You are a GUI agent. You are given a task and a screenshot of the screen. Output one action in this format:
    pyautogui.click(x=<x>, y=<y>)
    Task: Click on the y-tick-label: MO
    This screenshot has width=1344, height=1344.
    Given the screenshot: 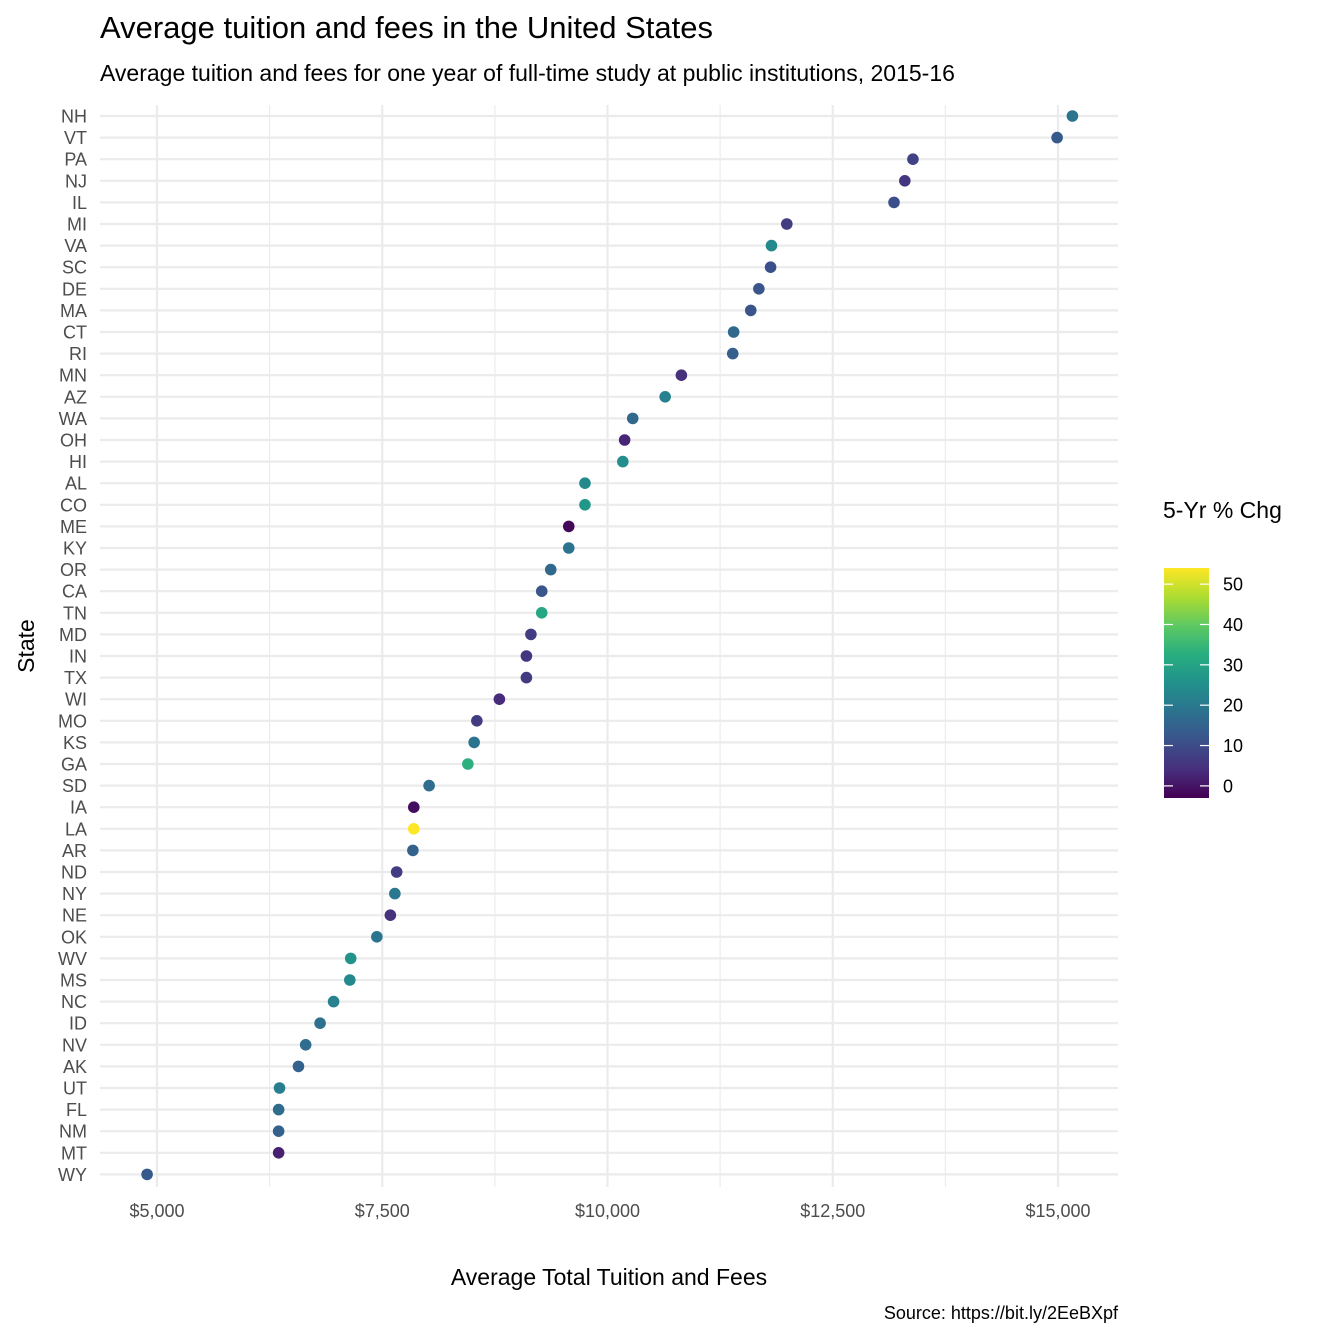 What is the action you would take?
    pyautogui.click(x=72, y=721)
    